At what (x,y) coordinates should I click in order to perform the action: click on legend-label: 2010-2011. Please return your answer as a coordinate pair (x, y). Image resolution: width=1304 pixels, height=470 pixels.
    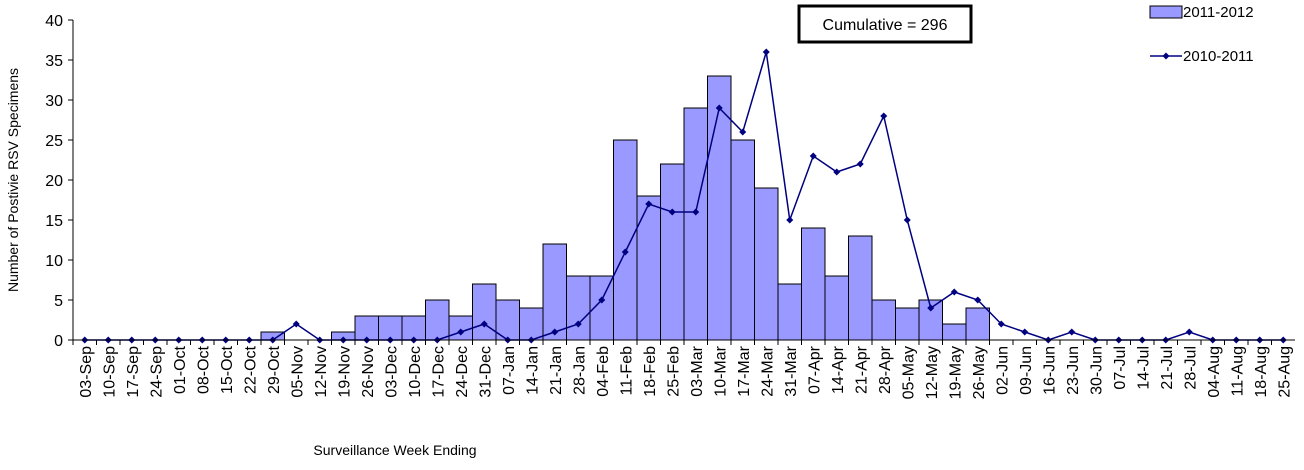
    Looking at the image, I should click on (1218, 56).